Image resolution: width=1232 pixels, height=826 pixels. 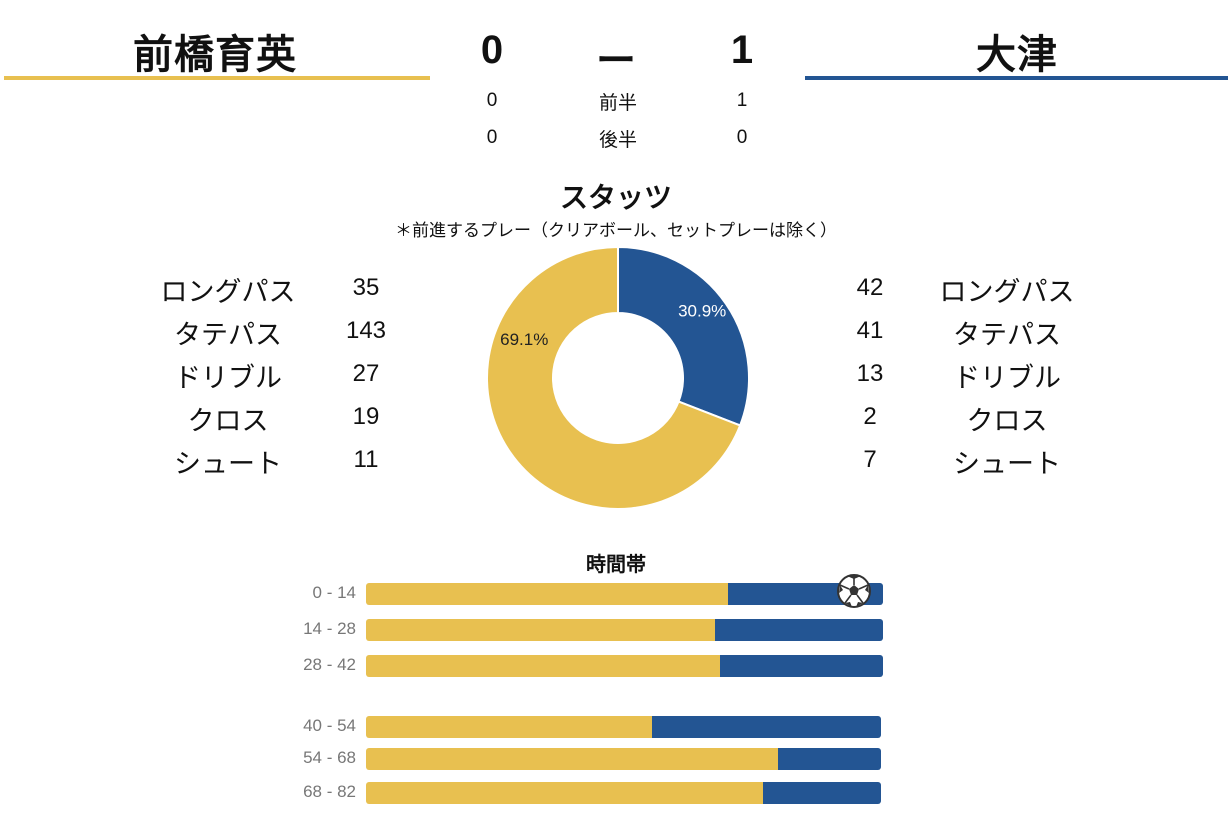 I want to click on home-stat-label-shoot: シュート, so click(x=228, y=464).